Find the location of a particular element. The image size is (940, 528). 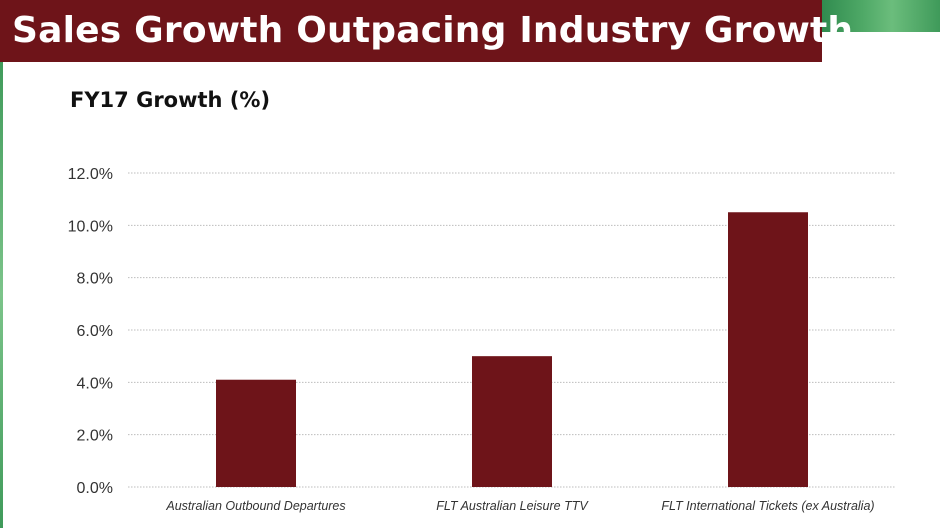

y-tick-label: 4.0% is located at coordinates (95, 383).